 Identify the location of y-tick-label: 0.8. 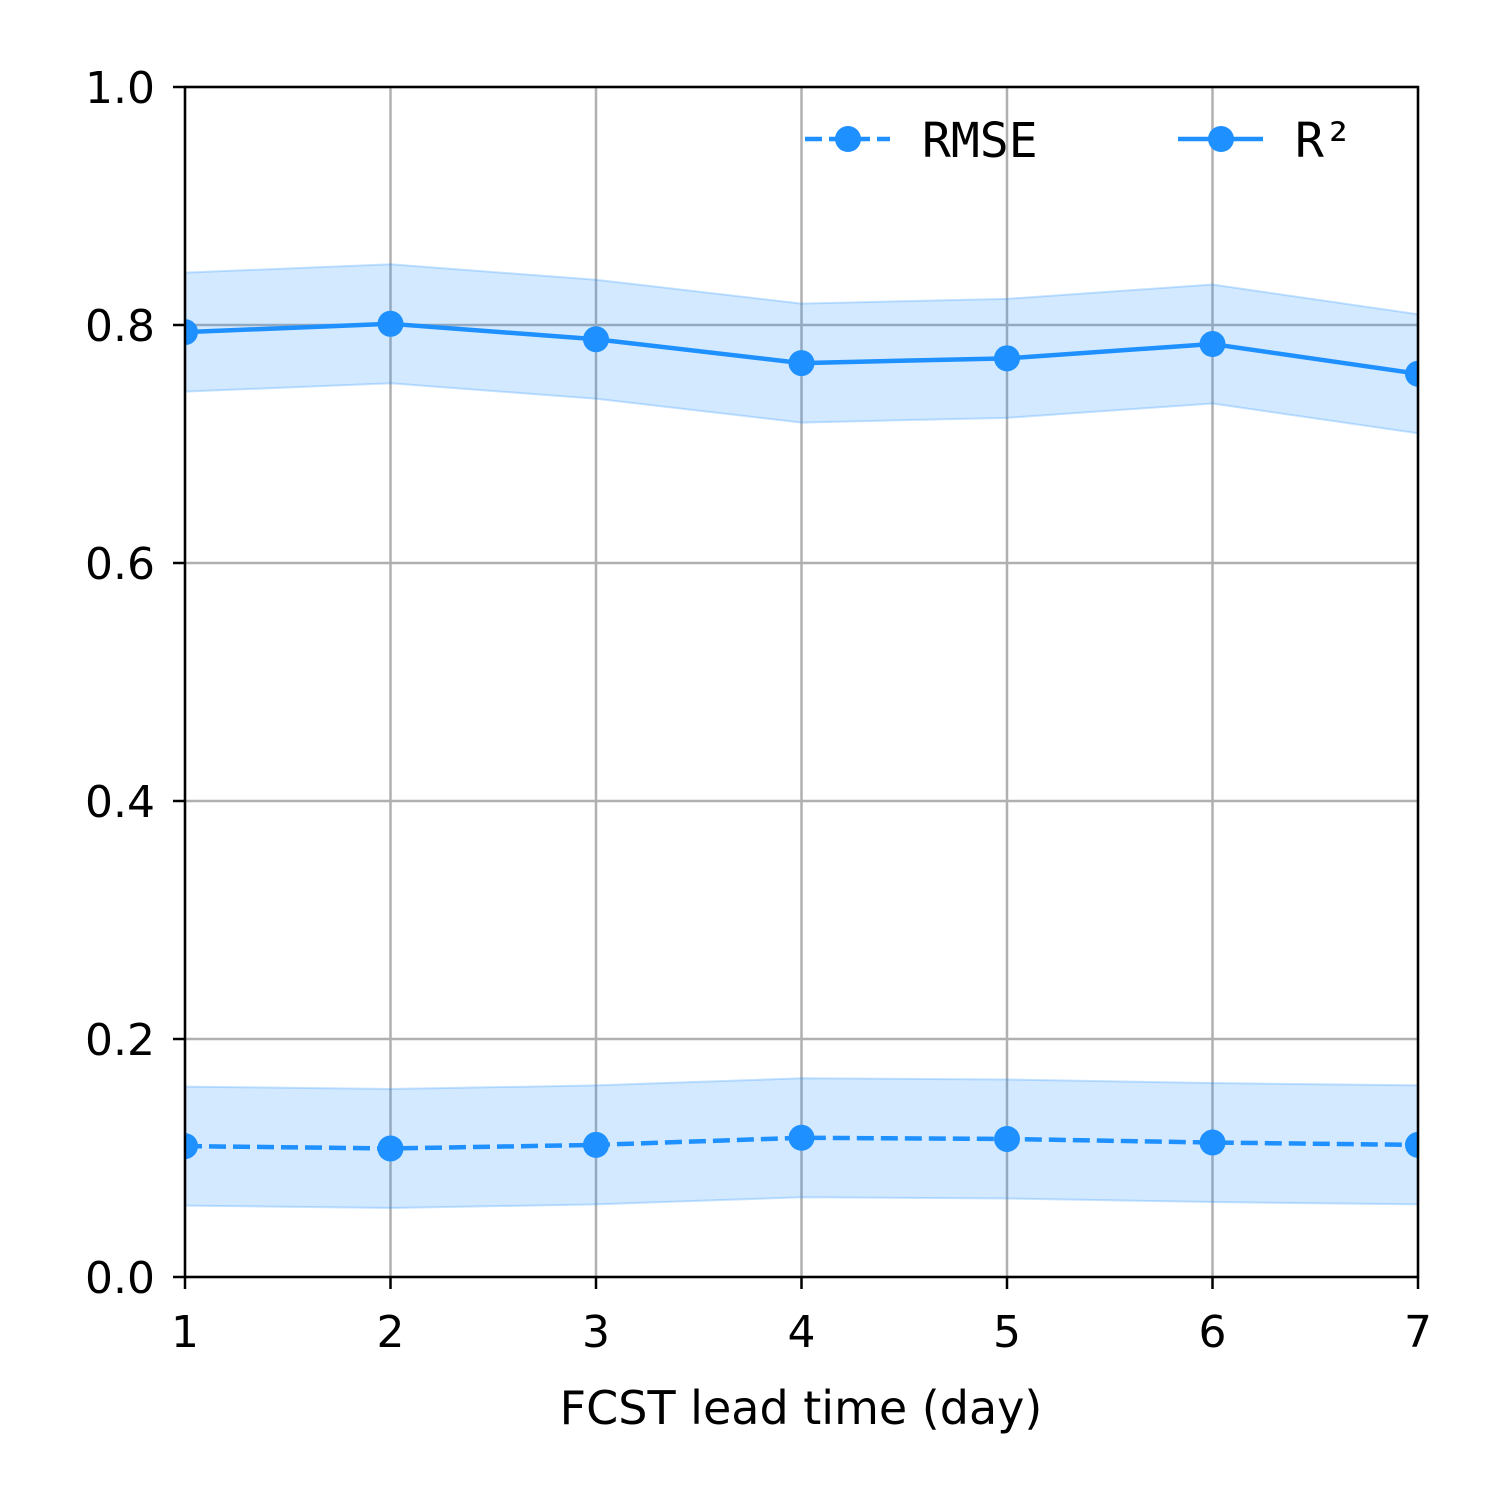
(120, 326).